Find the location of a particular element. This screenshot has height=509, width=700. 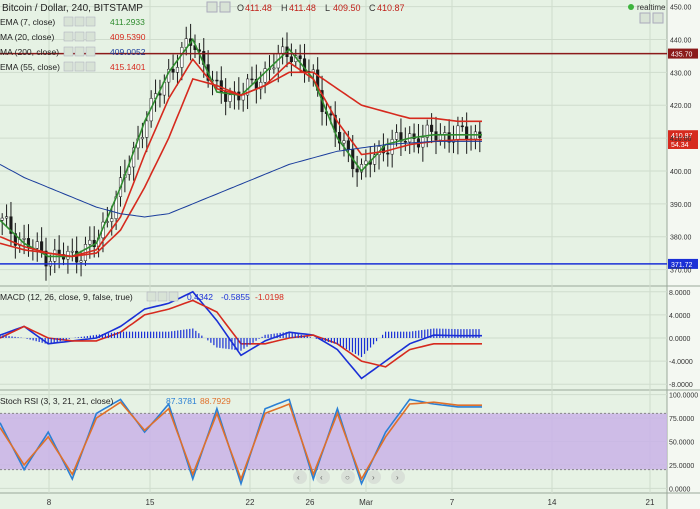

price-badge-label: 410.87 is located at coordinates (682, 136).